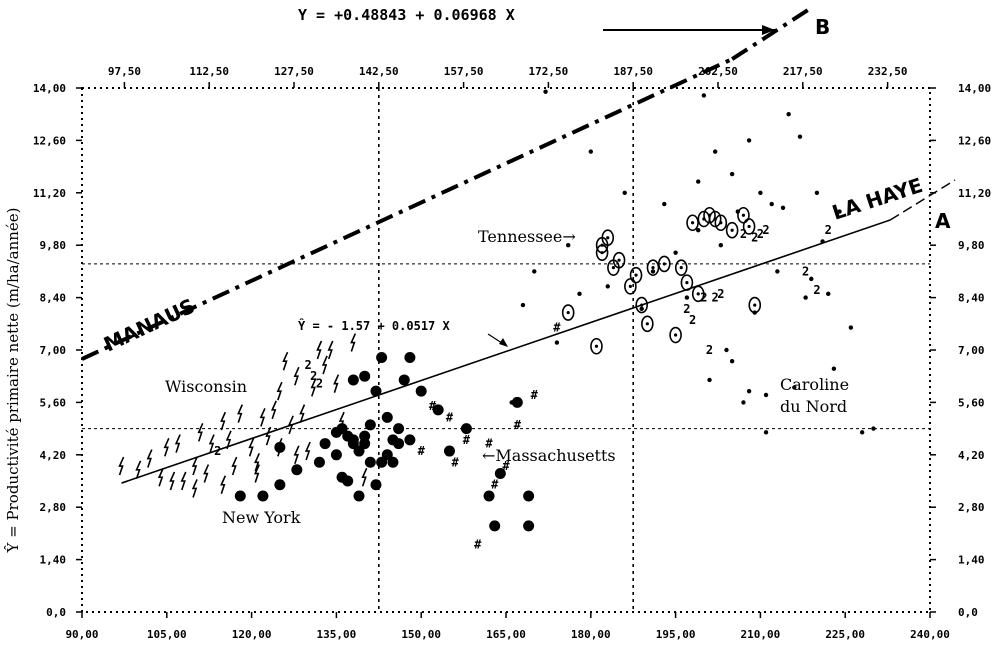 The image size is (1000, 658). Describe the element at coordinates (971, 455) in the screenshot. I see `y-right-tick-label: 4,20` at that location.